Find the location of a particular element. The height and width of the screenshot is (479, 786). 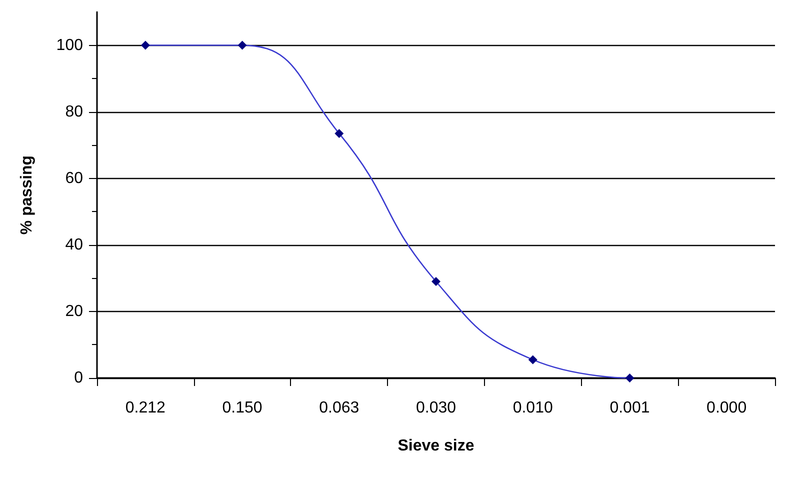

y-tick-label: 0 is located at coordinates (79, 378).